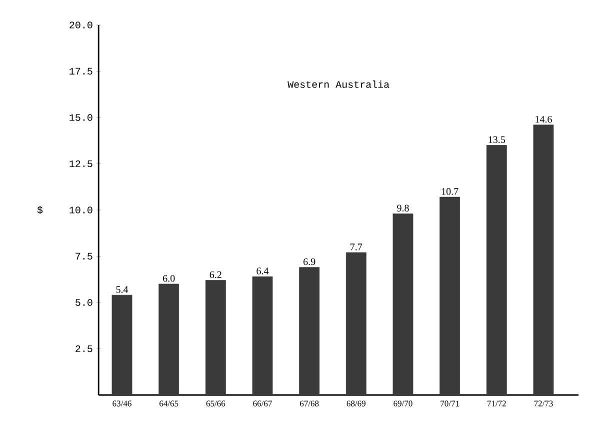  I want to click on x-tick-label: 67/68, so click(309, 403).